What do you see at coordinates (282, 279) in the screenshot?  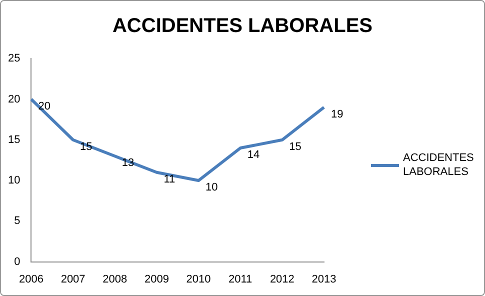 I see `x-tick-label: 2012` at bounding box center [282, 279].